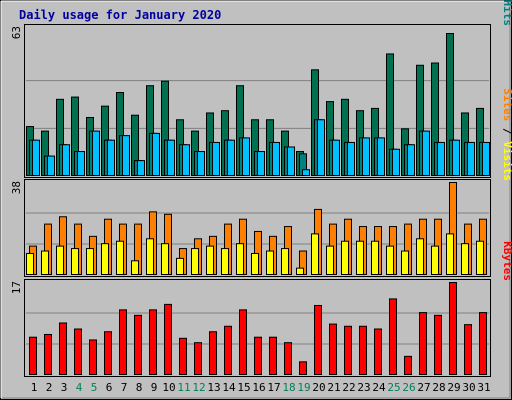  Describe the element at coordinates (94, 387) in the screenshot. I see `day-label-5: 5` at that location.